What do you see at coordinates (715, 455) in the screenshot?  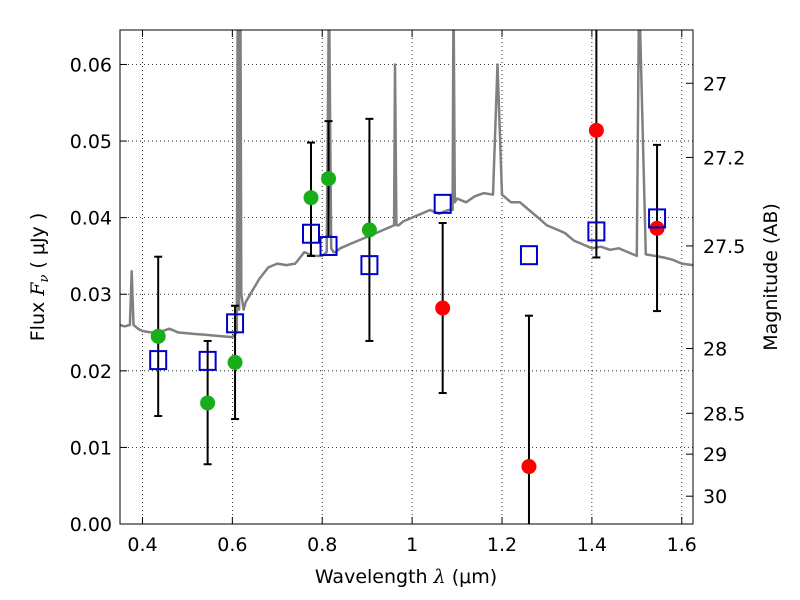 I see `right-tick-label: 29` at bounding box center [715, 455].